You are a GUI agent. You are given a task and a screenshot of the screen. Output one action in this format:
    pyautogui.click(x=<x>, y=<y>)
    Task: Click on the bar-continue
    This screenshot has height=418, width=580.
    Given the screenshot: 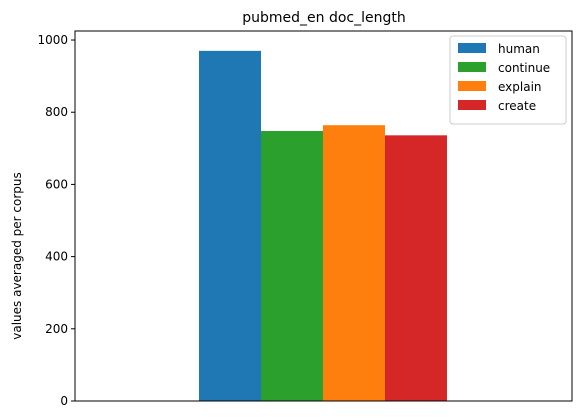 What is the action you would take?
    pyautogui.click(x=292, y=266)
    